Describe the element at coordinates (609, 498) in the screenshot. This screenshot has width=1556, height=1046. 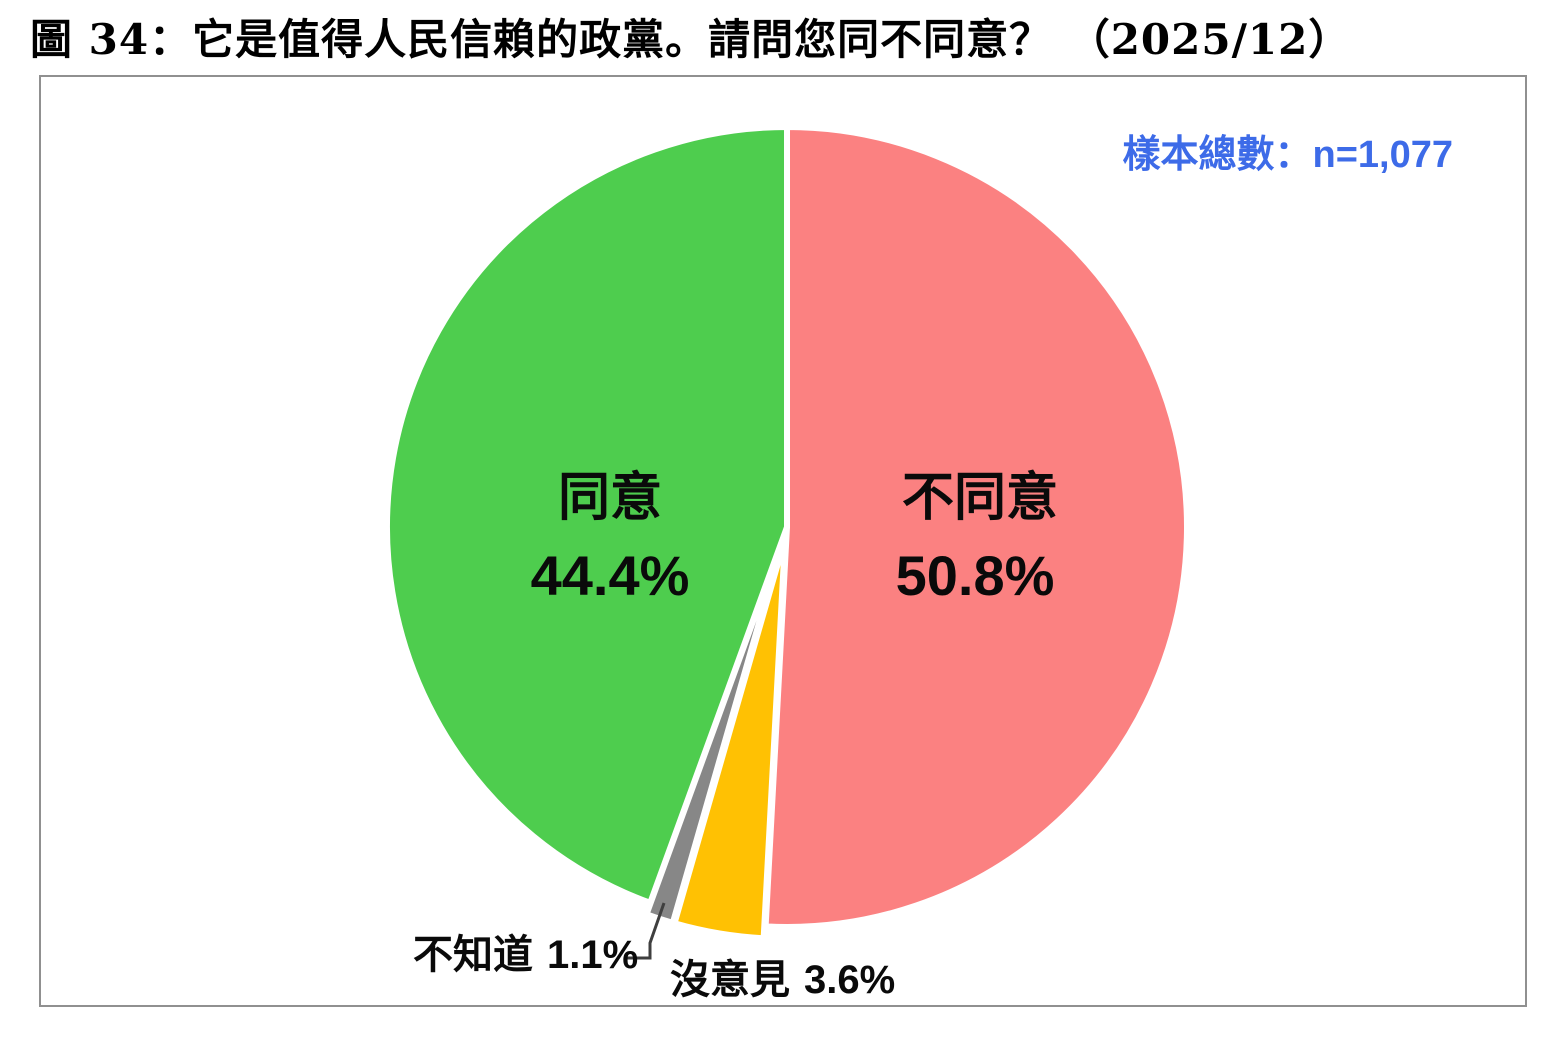
I see `agree-slice-label: 同意` at that location.